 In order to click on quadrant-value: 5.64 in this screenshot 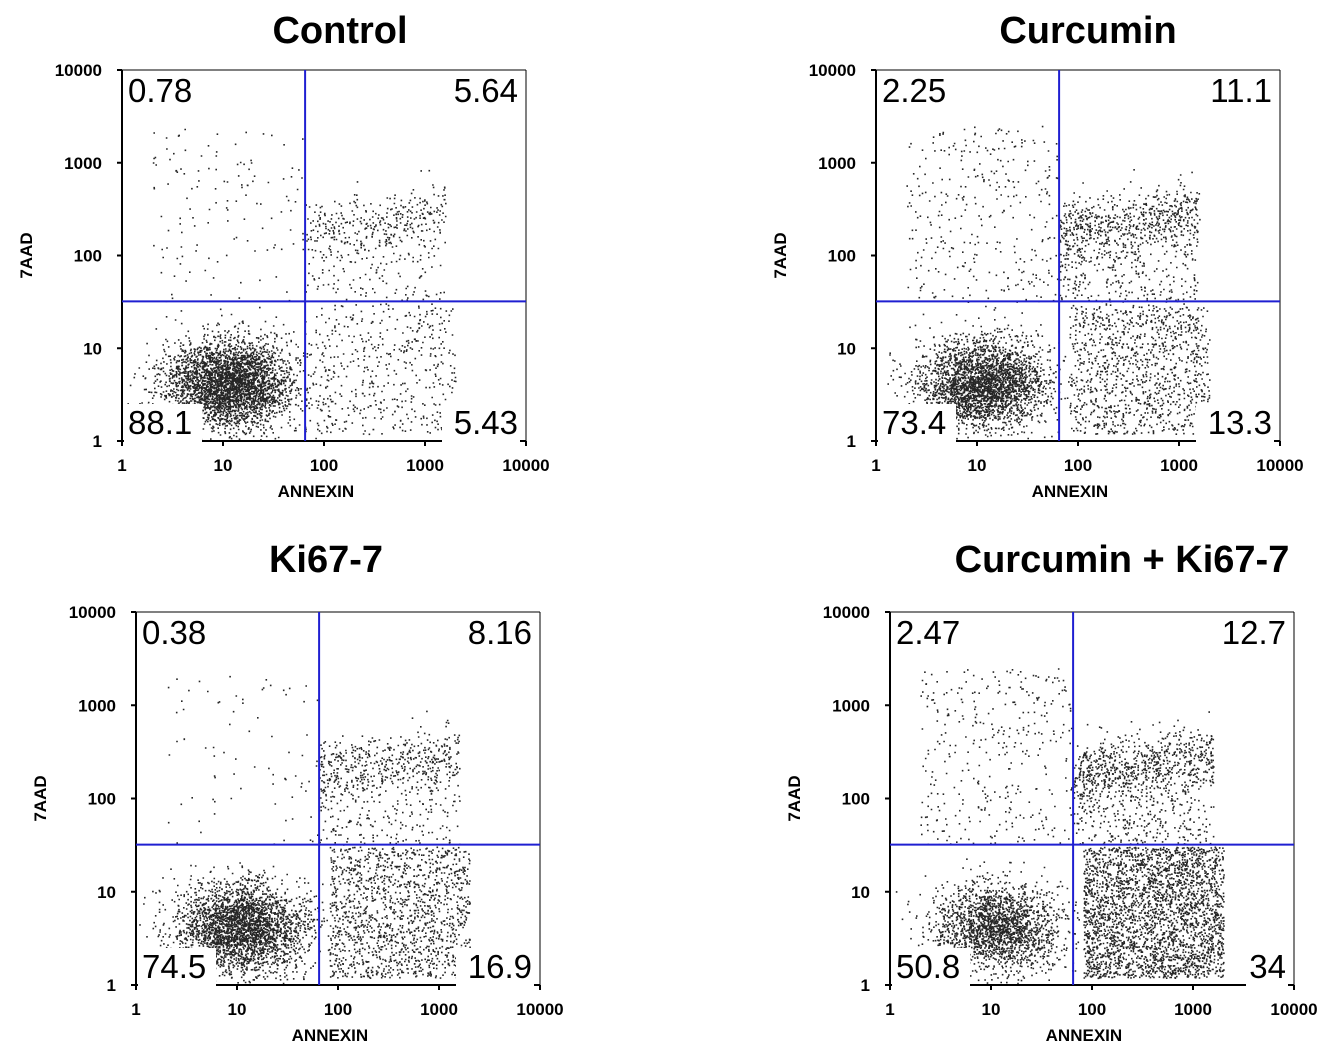, I will do `click(486, 90)`.